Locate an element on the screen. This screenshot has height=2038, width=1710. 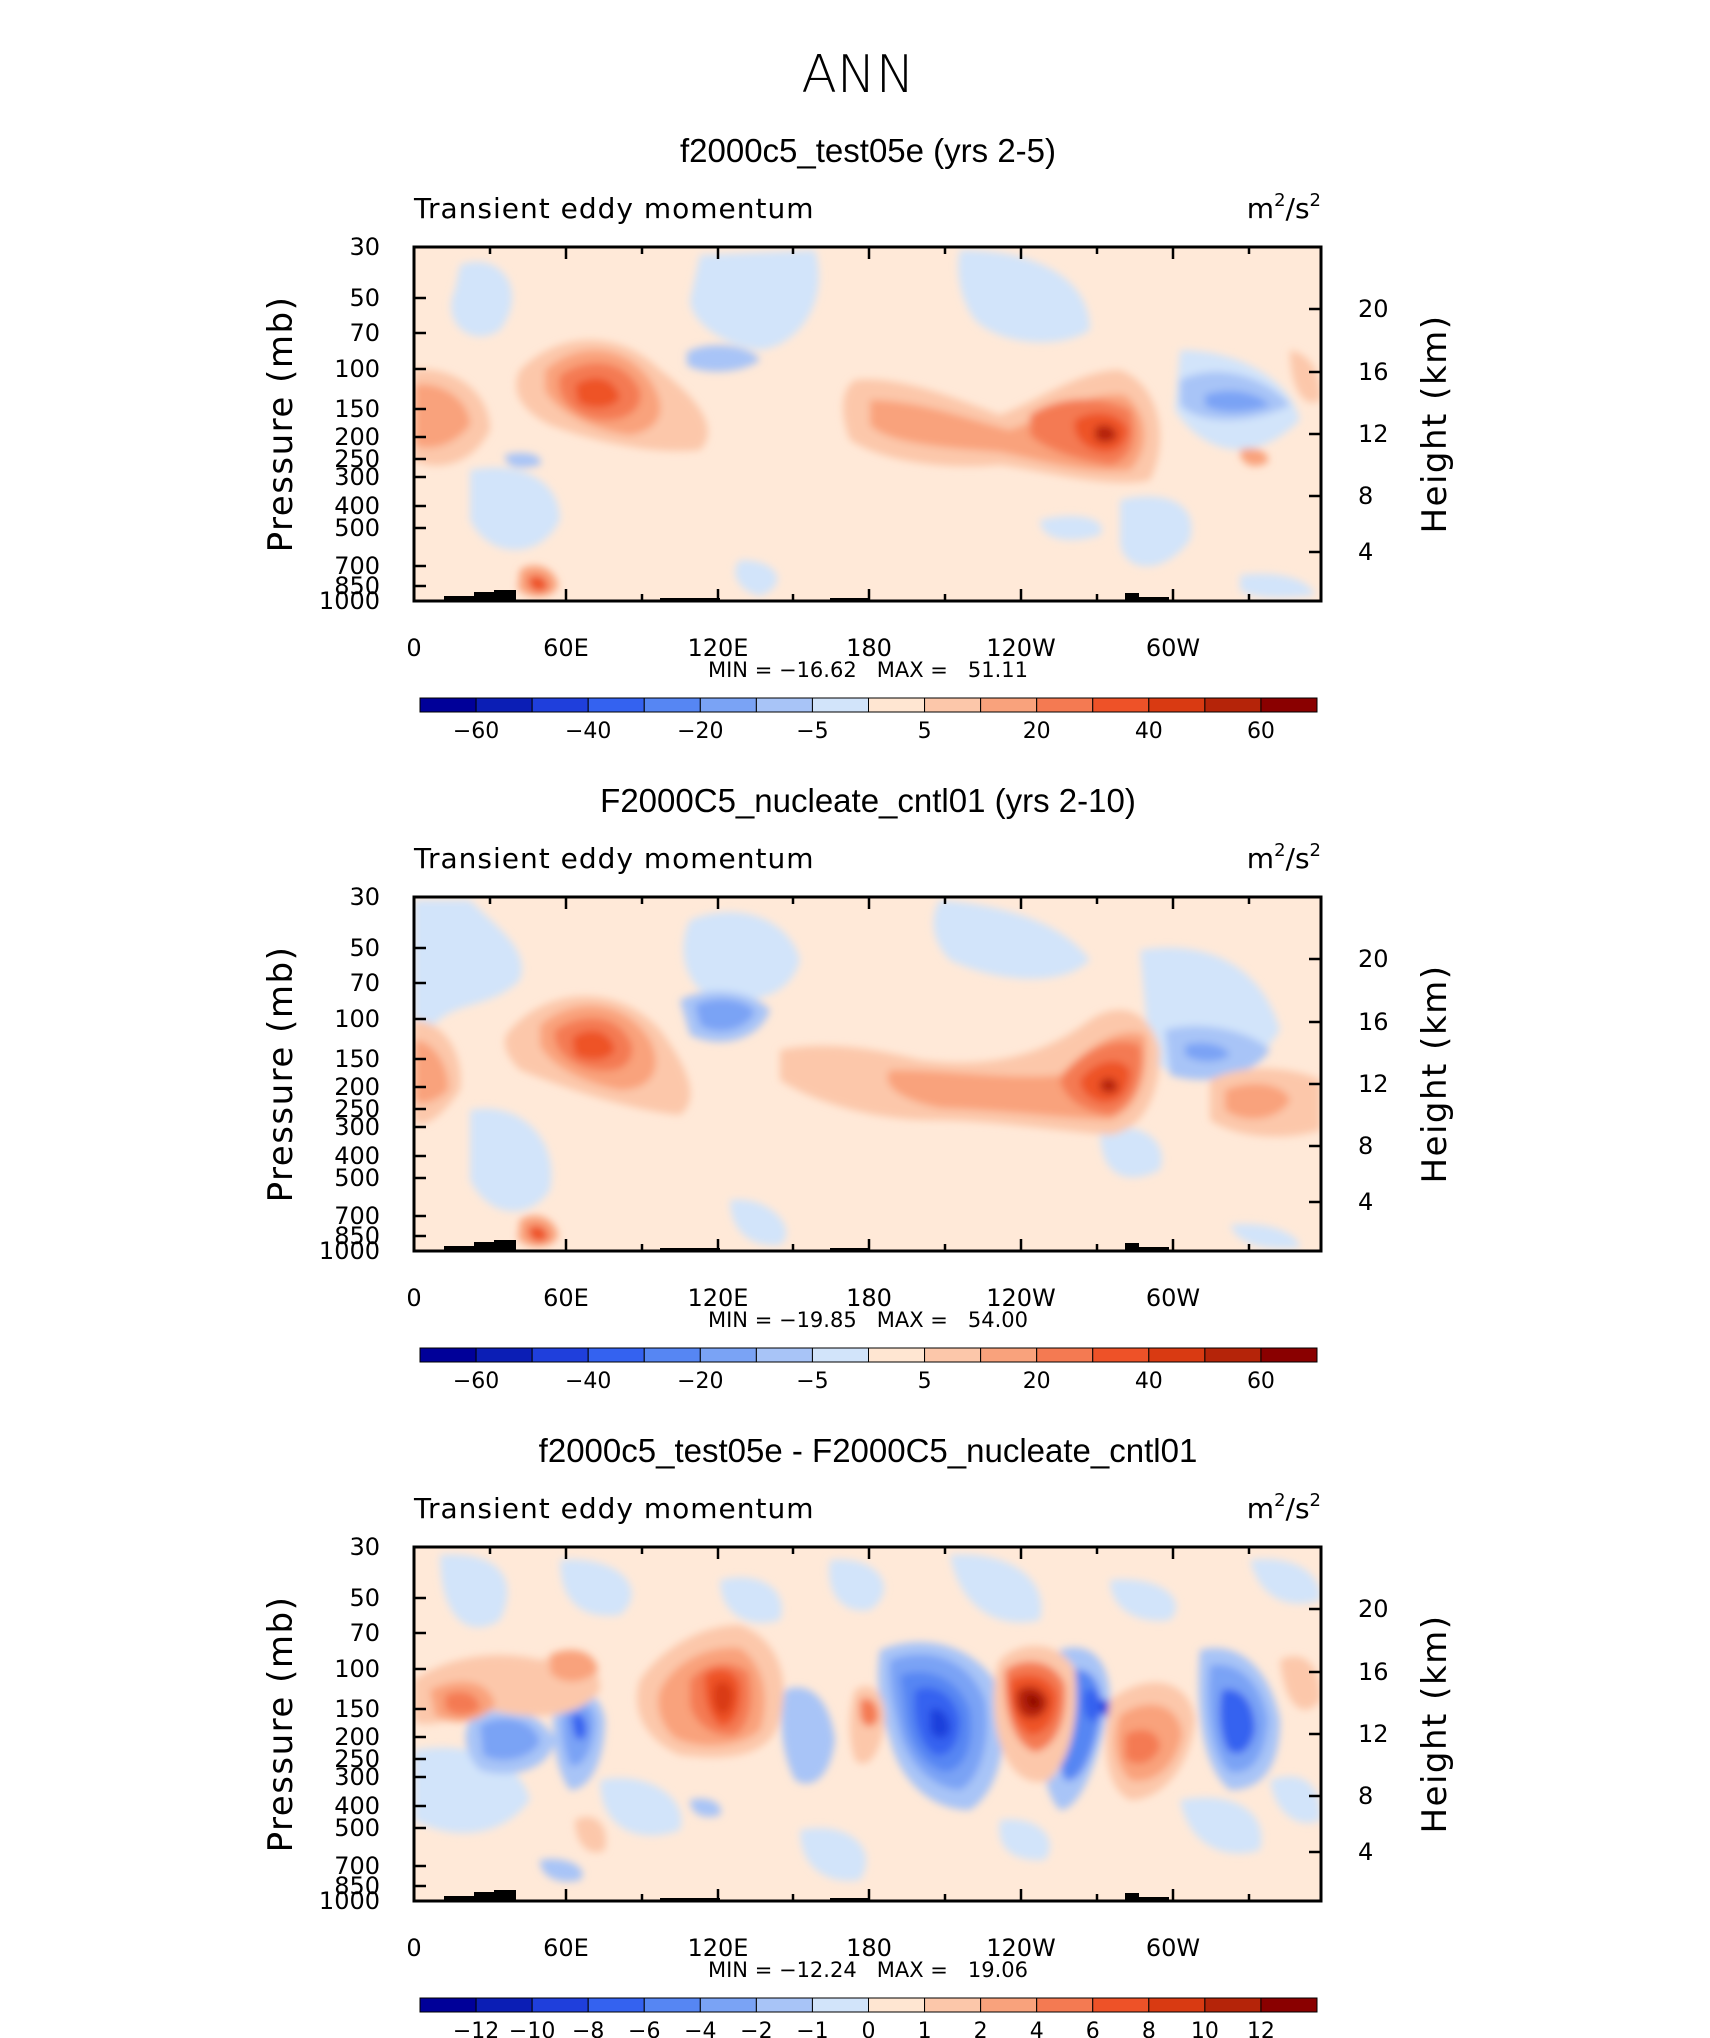
panel-1-subtitle: Transient eddy momentum is located at coordinates (614, 208).